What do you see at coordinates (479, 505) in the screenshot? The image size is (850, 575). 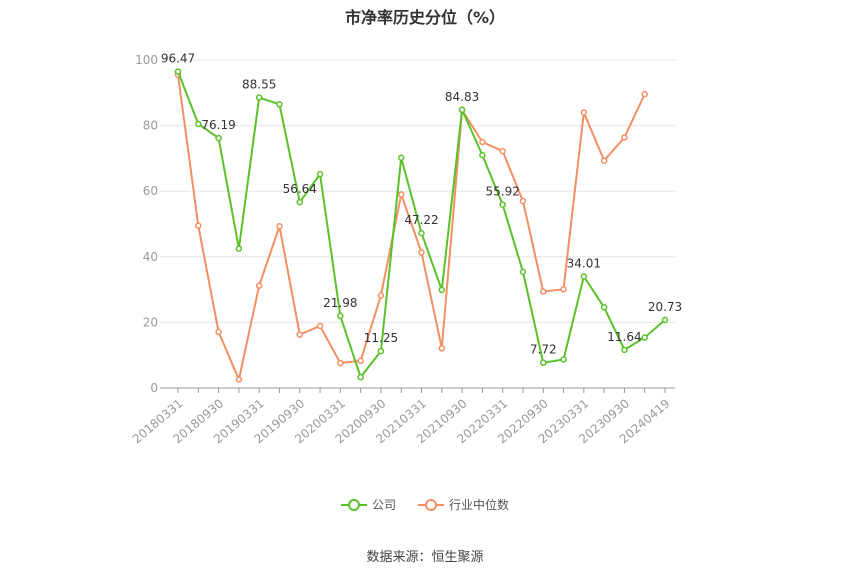 I see `legend-label-industry: 行业中位数` at bounding box center [479, 505].